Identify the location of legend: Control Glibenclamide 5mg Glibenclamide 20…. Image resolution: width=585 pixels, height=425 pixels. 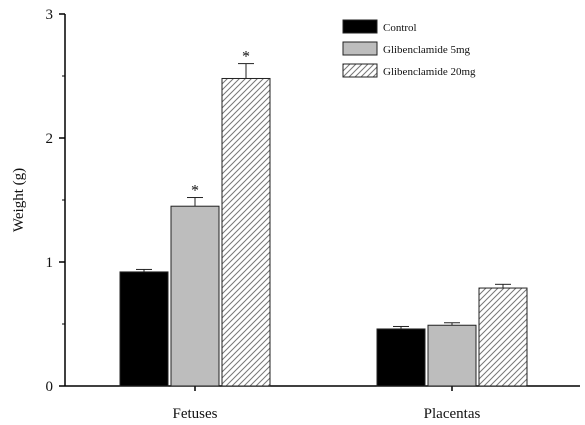
(409, 48).